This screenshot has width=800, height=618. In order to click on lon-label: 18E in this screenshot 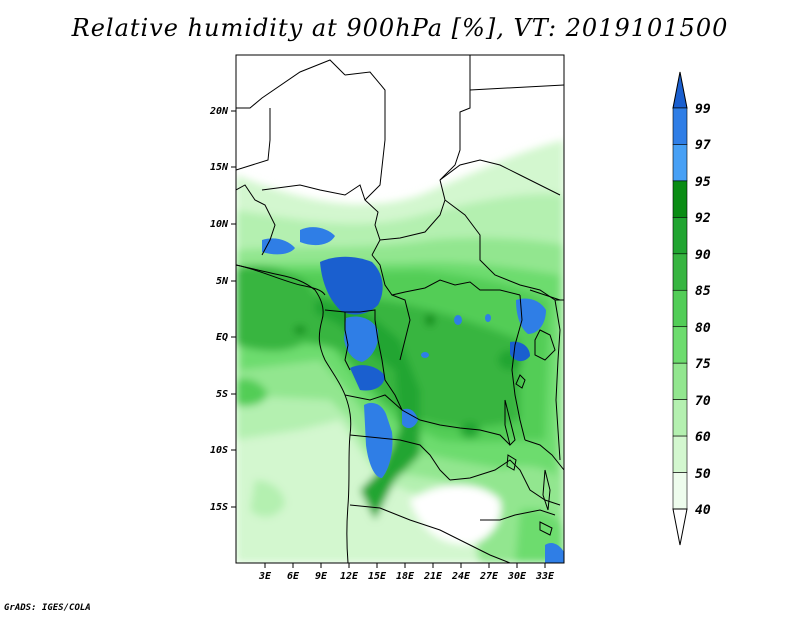, I will do `click(405, 576)`.